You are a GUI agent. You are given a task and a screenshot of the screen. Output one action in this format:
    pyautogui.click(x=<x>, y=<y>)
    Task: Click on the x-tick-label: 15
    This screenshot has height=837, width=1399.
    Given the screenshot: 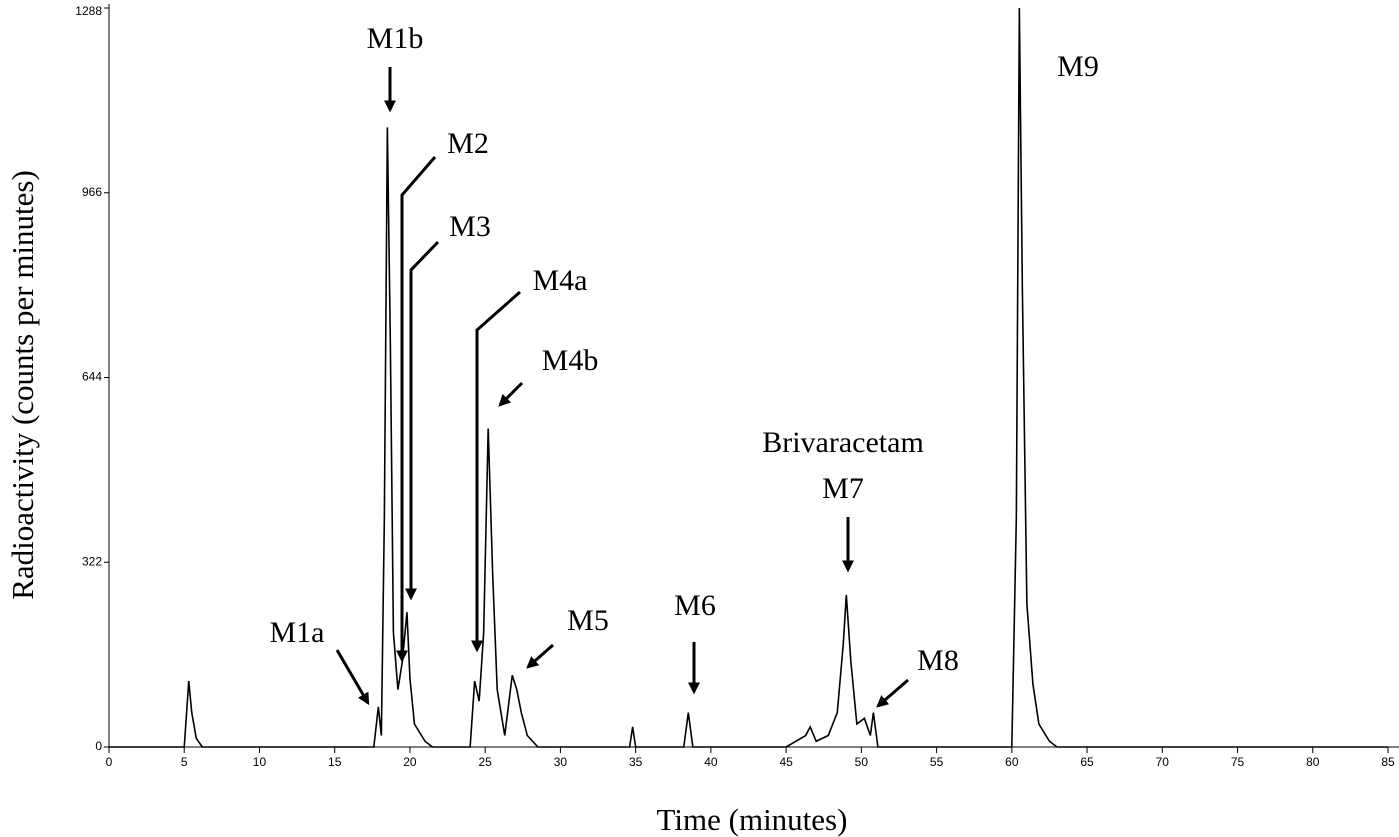 What is the action you would take?
    pyautogui.click(x=335, y=762)
    